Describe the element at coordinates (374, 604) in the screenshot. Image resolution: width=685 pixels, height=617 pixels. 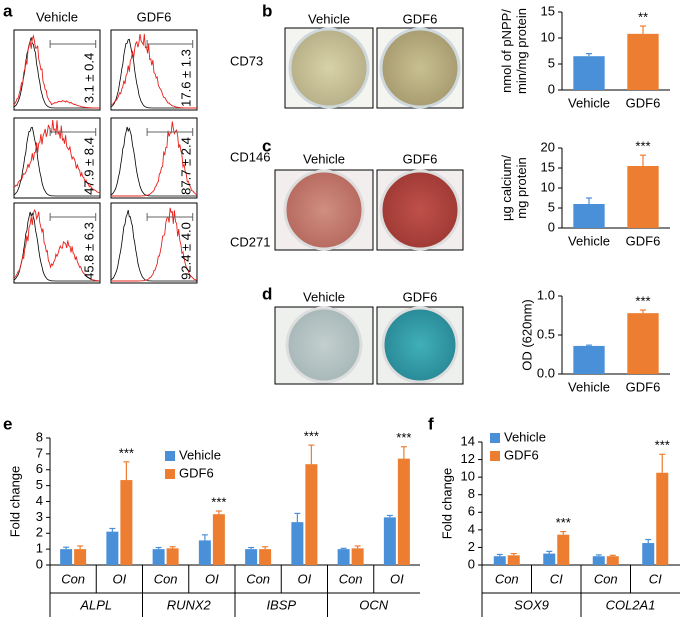
I see `group-label: OCN` at that location.